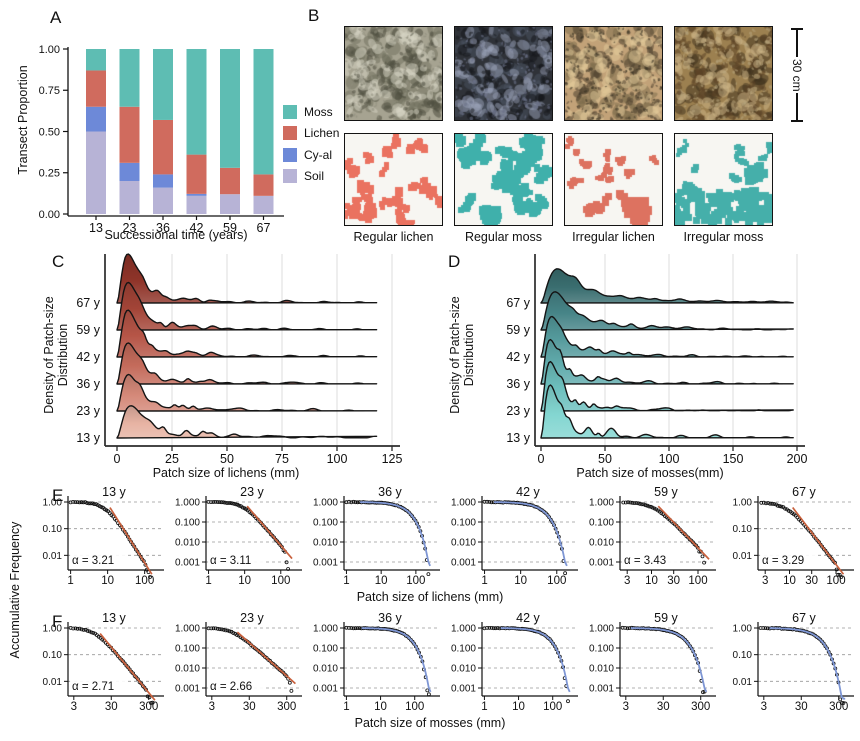  Describe the element at coordinates (93, 687) in the screenshot. I see `svg-text: α = 2.71` at that location.